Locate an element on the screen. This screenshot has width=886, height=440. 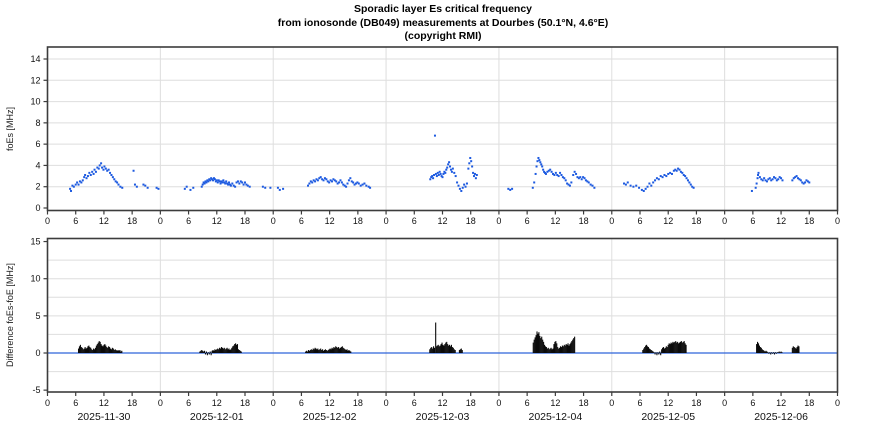
date-label: 2025-11-30 is located at coordinates (103, 417).